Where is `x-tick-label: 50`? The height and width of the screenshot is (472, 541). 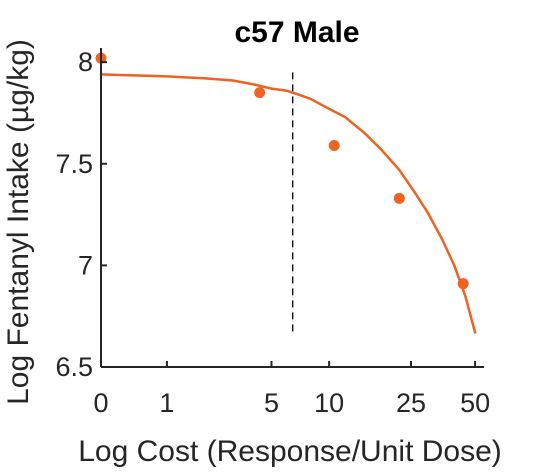 x-tick-label: 50 is located at coordinates (475, 403).